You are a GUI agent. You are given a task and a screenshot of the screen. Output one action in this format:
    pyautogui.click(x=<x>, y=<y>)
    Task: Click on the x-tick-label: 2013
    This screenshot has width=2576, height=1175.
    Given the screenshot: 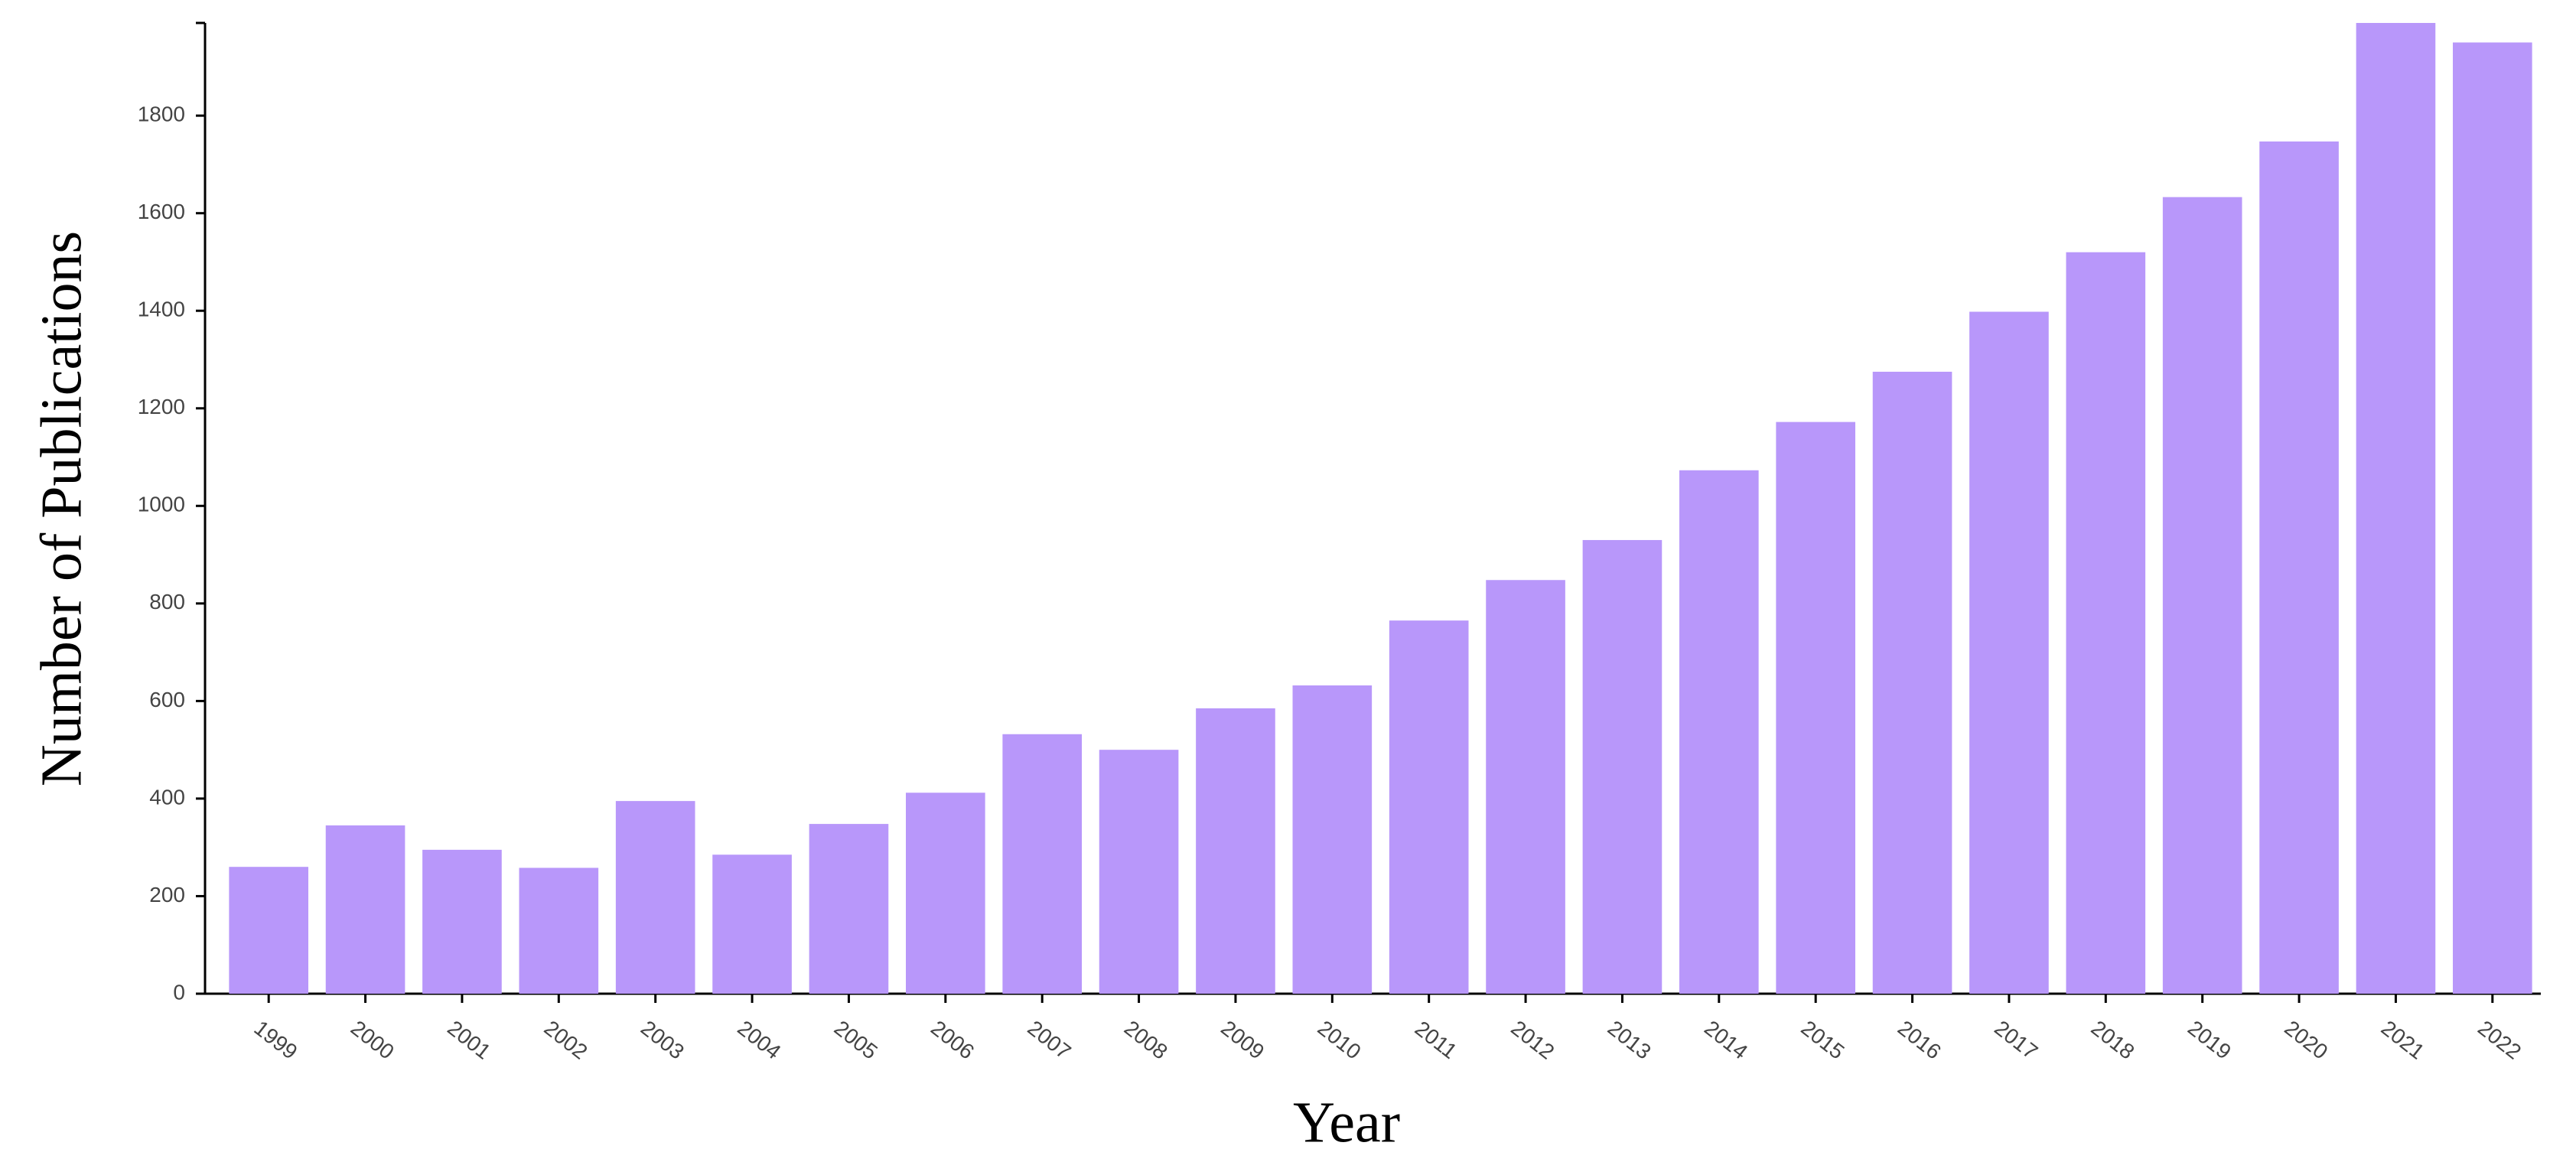 What is the action you would take?
    pyautogui.click(x=1630, y=1040)
    